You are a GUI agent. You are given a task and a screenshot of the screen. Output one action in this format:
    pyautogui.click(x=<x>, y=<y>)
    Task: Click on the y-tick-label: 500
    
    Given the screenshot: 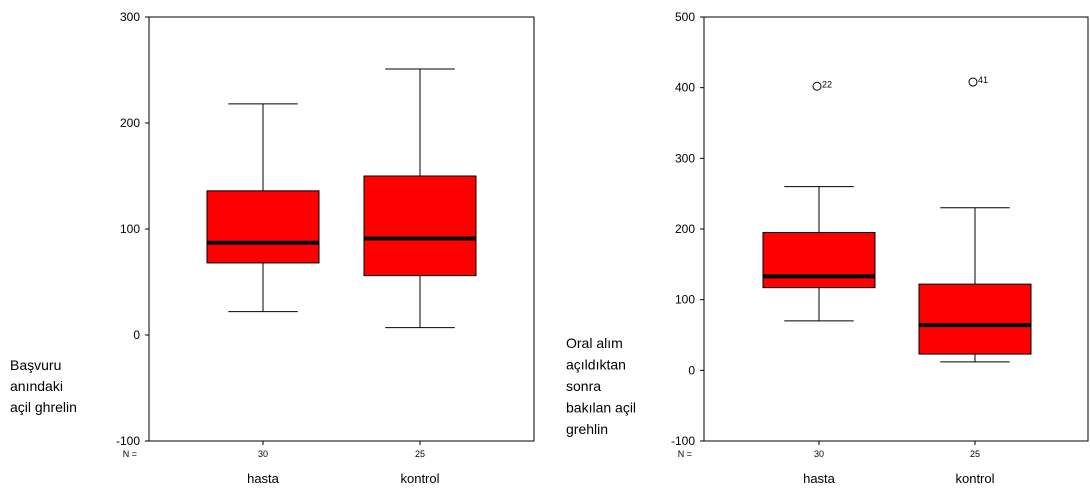 What is the action you would take?
    pyautogui.click(x=685, y=17)
    